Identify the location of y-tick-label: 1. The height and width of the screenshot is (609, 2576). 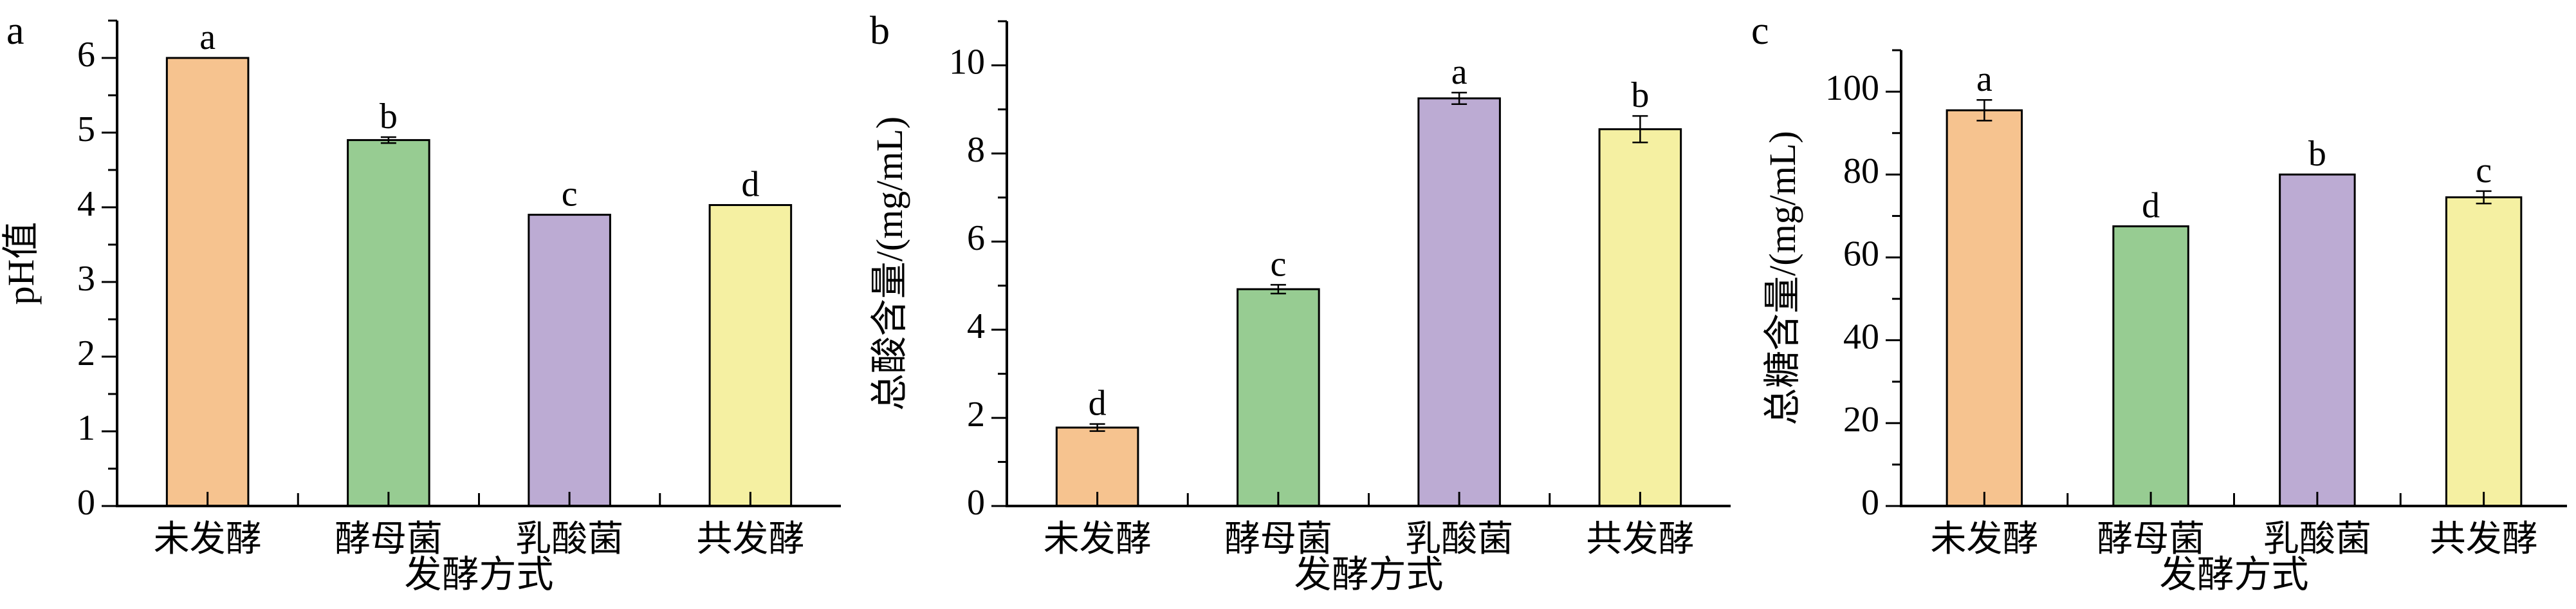
(86, 428).